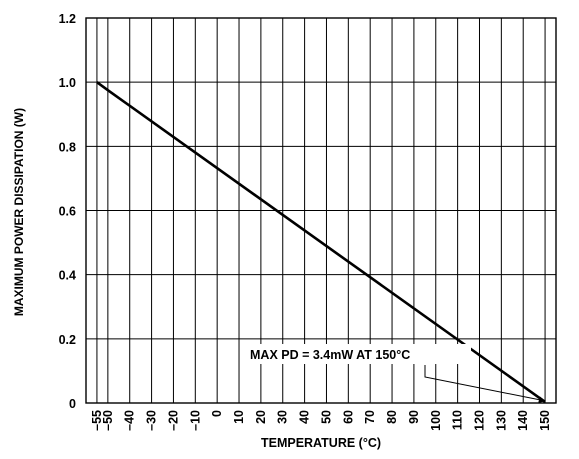  Describe the element at coordinates (19, 212) in the screenshot. I see `y-axis-label: MAXIMUM POWER DISSIPATION (W)` at that location.